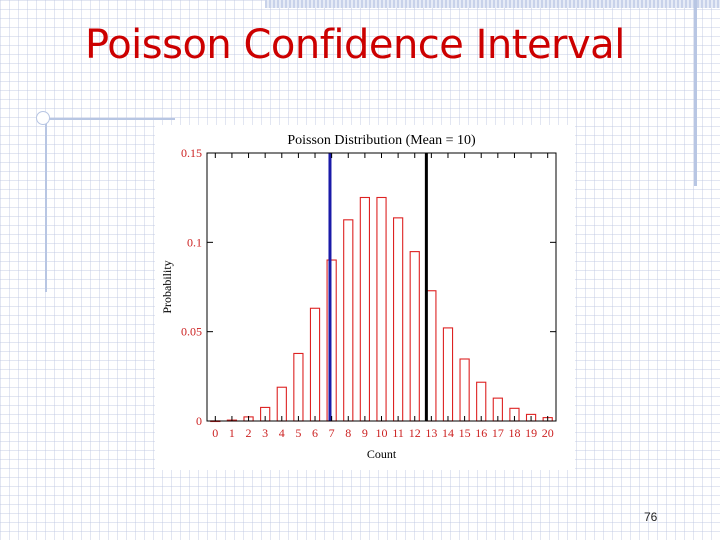 This screenshot has height=540, width=720. What do you see at coordinates (431, 433) in the screenshot?
I see `x-tick-label-13: 13` at bounding box center [431, 433].